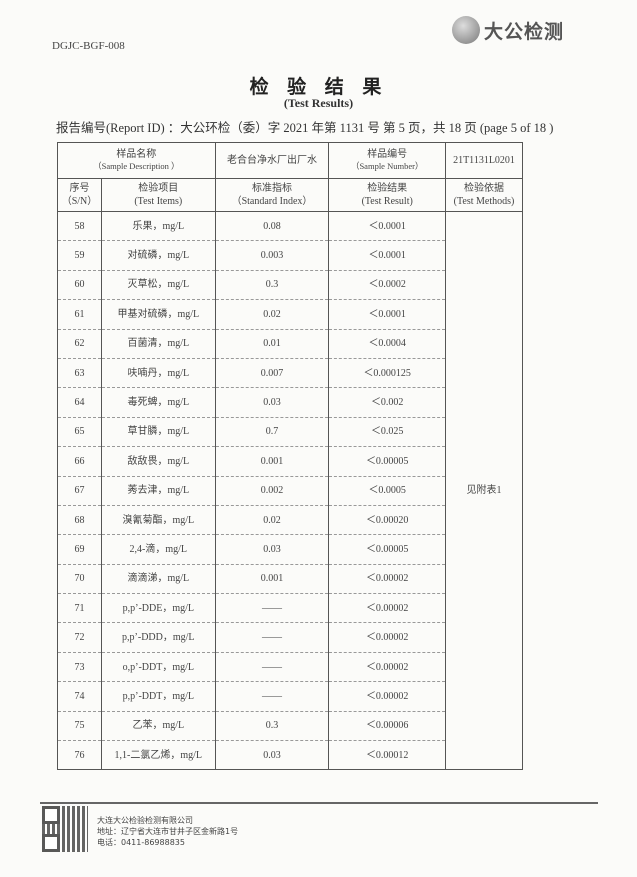  Describe the element at coordinates (290, 696) in the screenshot. I see `table-row: 74 p,p’-DDT，mg/L —— ＜0.00002` at that location.